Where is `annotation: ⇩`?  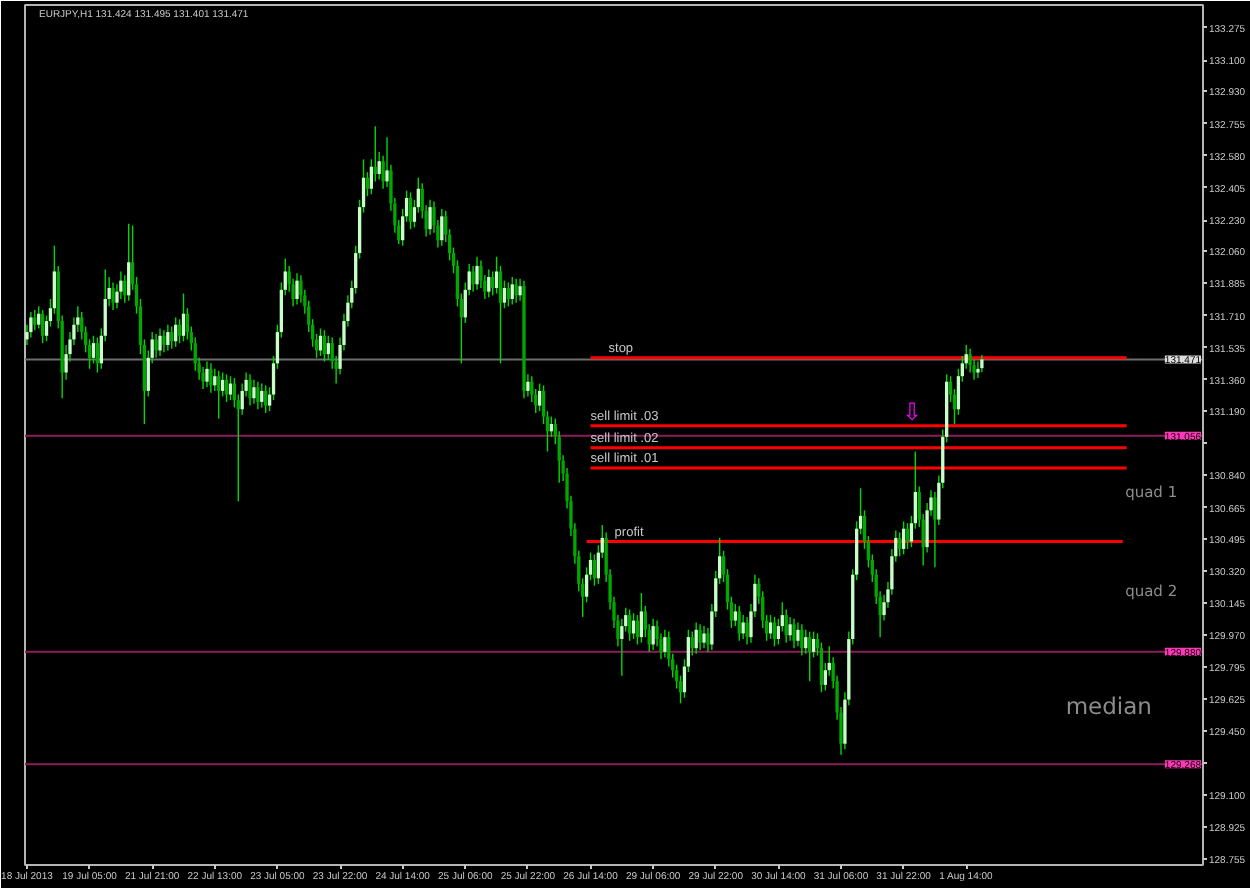 annotation: ⇩ is located at coordinates (912, 411).